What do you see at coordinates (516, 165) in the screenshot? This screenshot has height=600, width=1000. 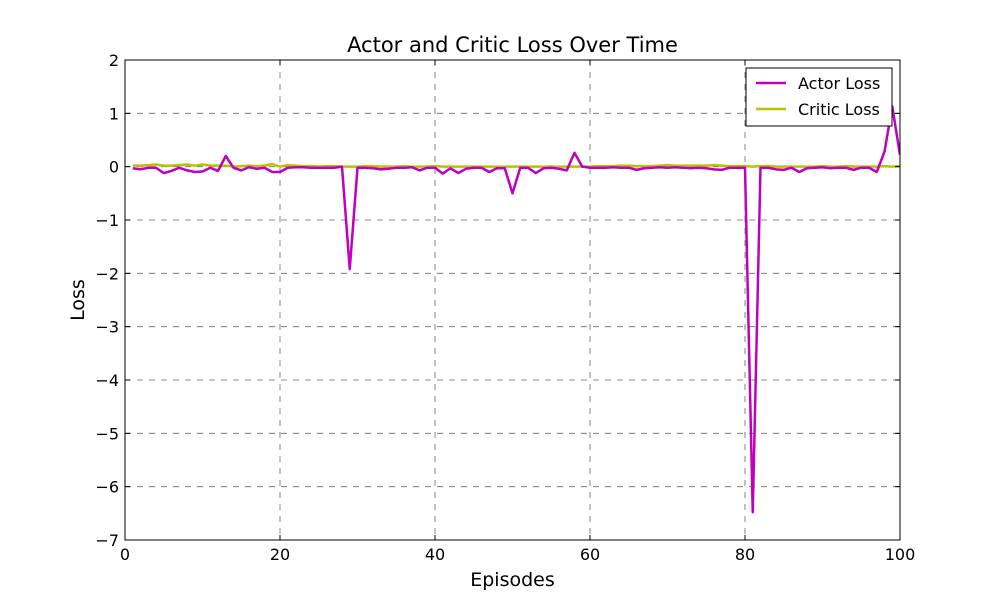 I see `critic-loss-line` at bounding box center [516, 165].